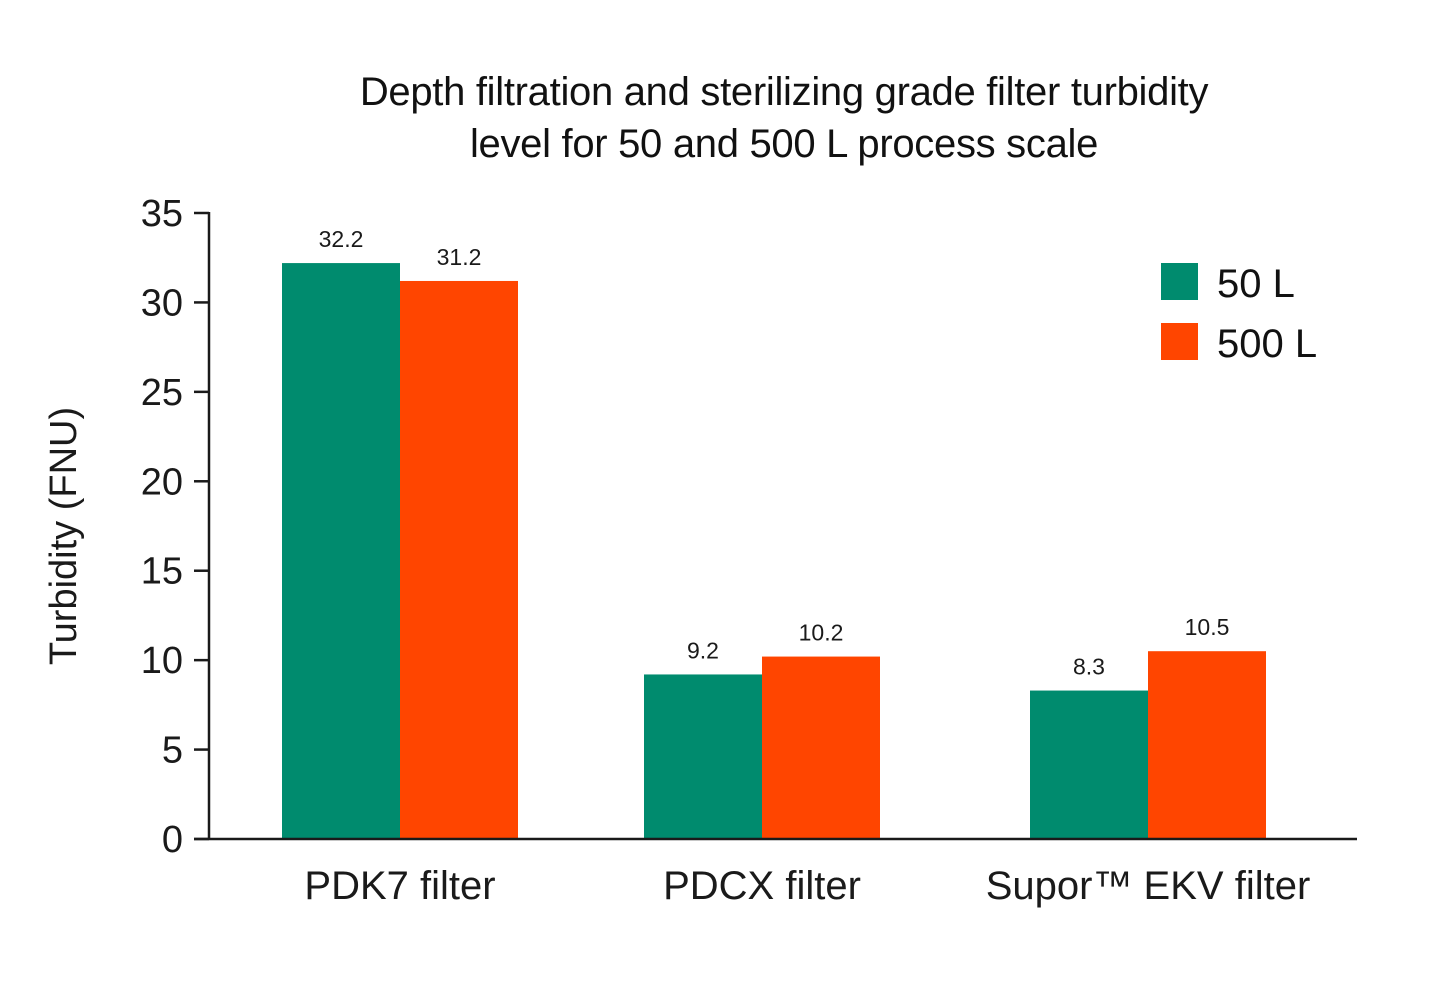 This screenshot has width=1441, height=1005. Describe the element at coordinates (1239, 314) in the screenshot. I see `legend: 50 L 500 L` at that location.